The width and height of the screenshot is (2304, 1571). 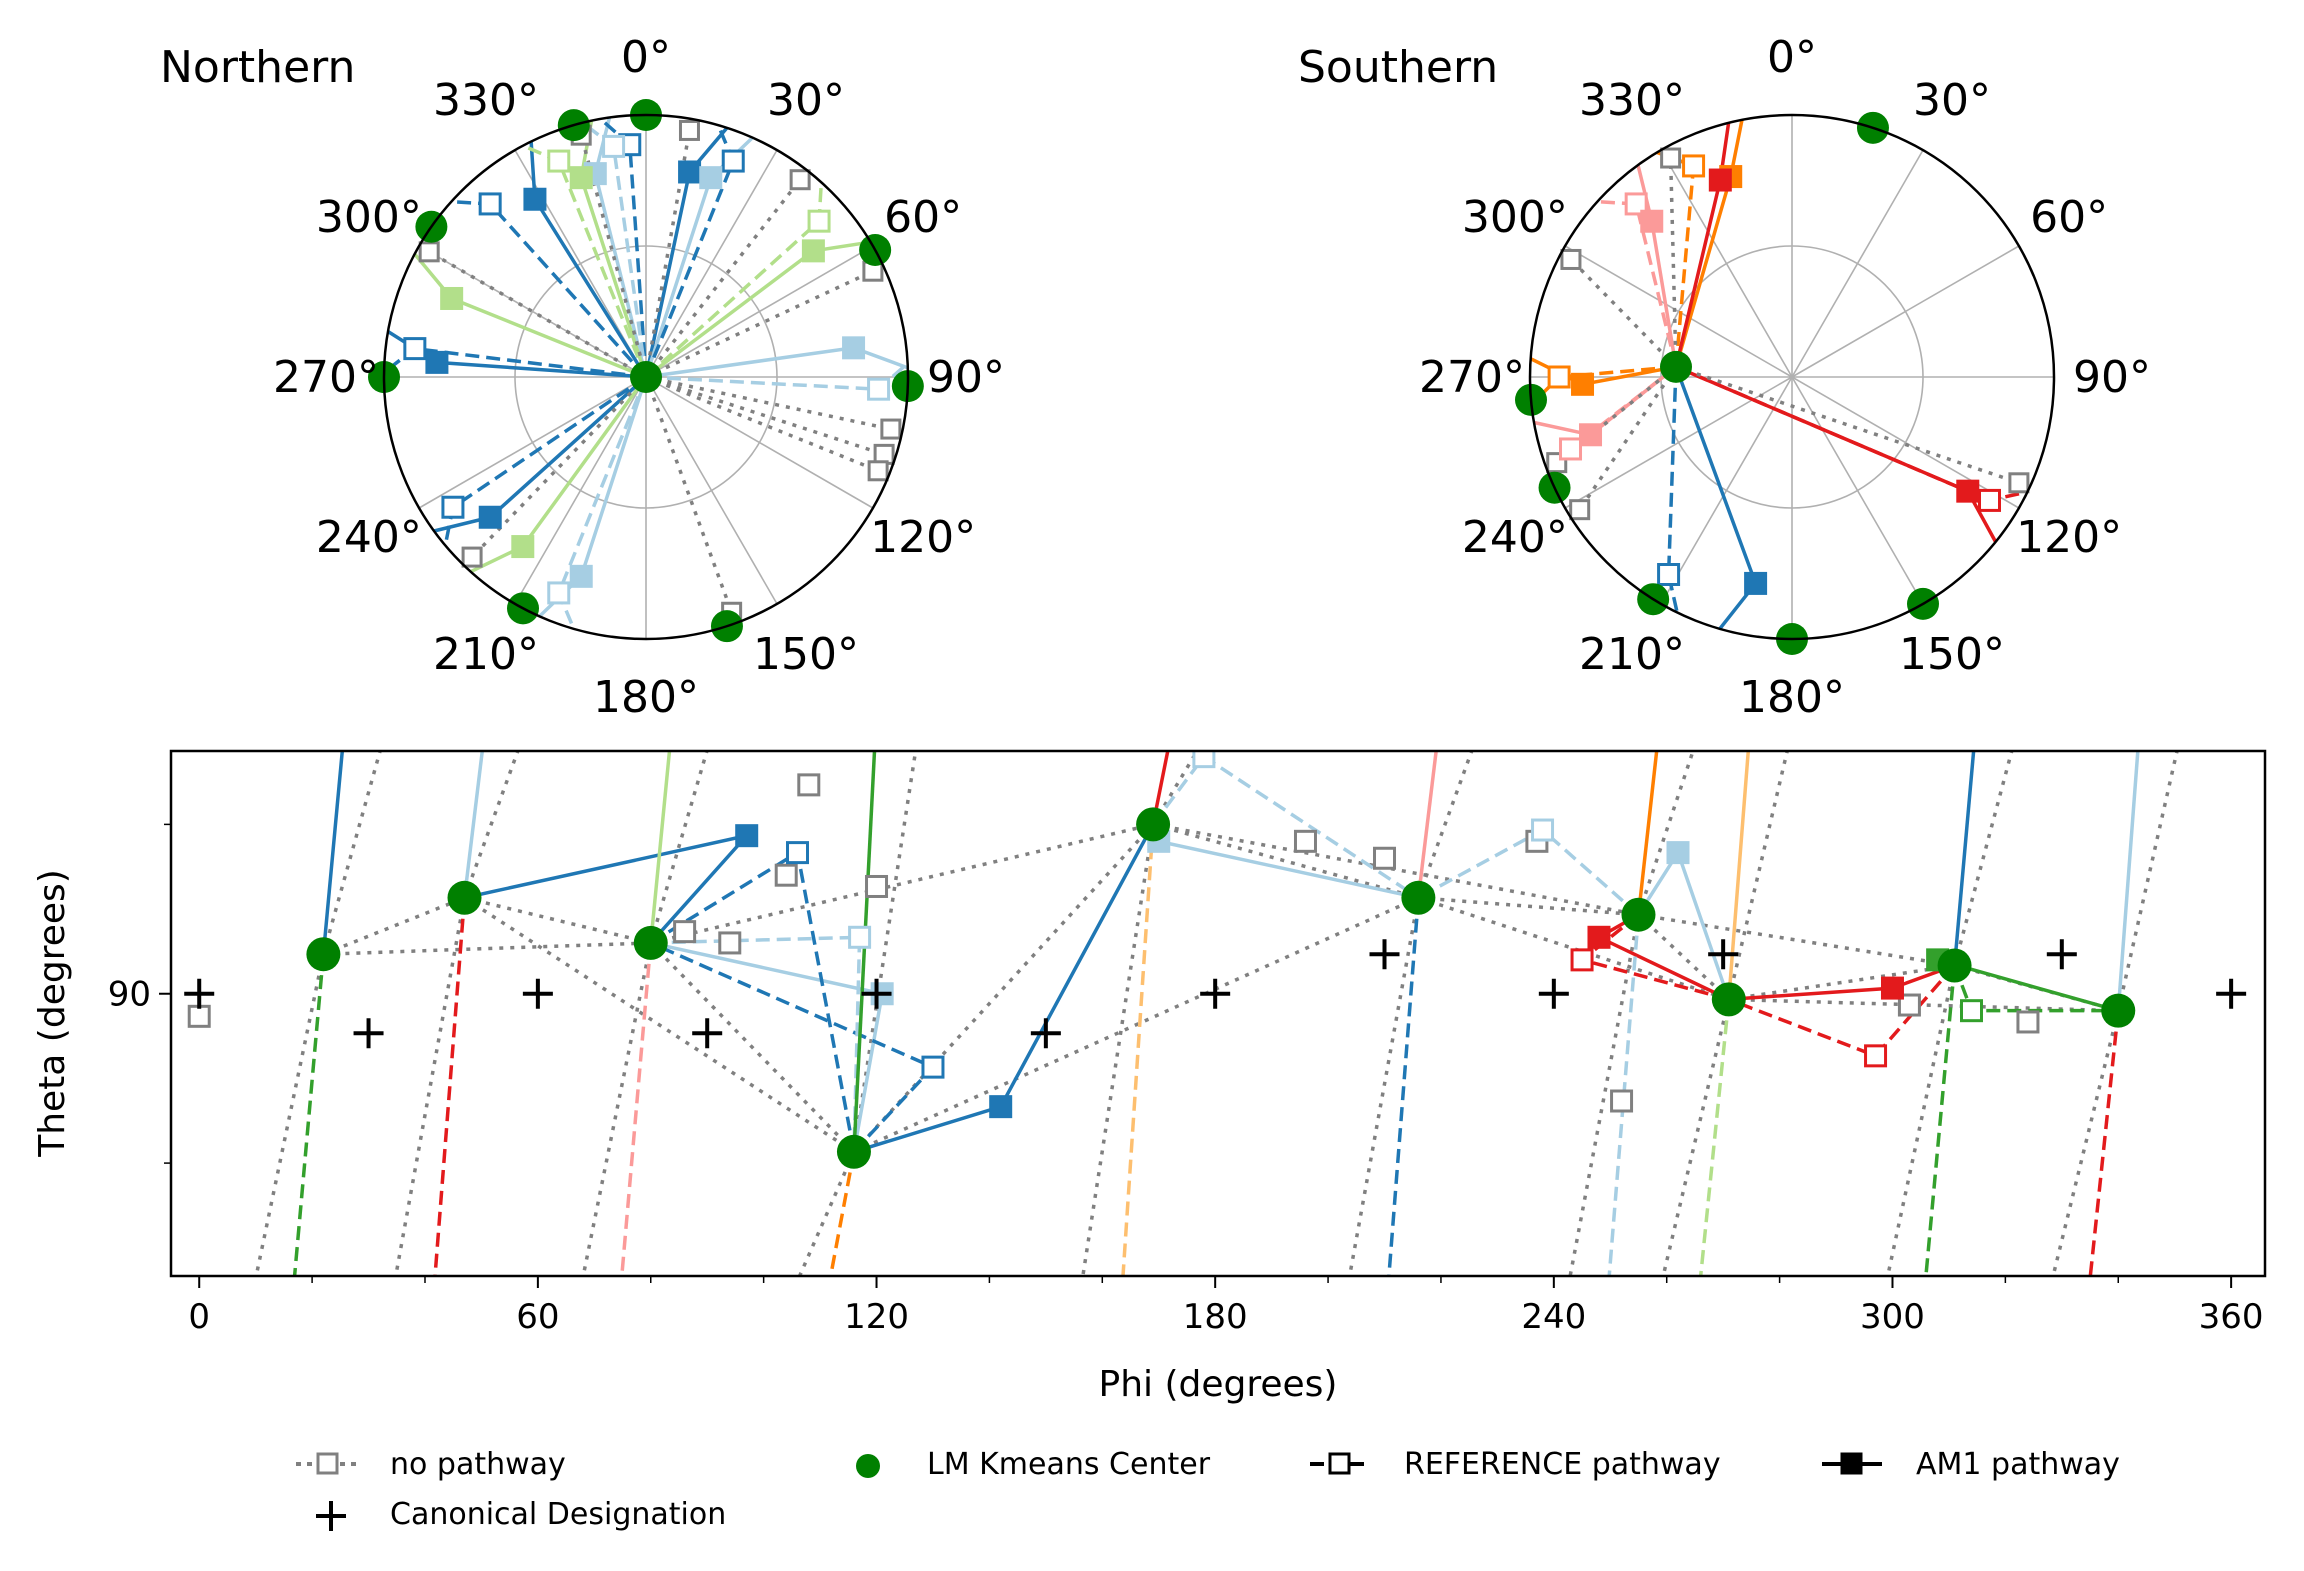 What do you see at coordinates (331, 1516) in the screenshot?
I see `legend-plus-icon` at bounding box center [331, 1516].